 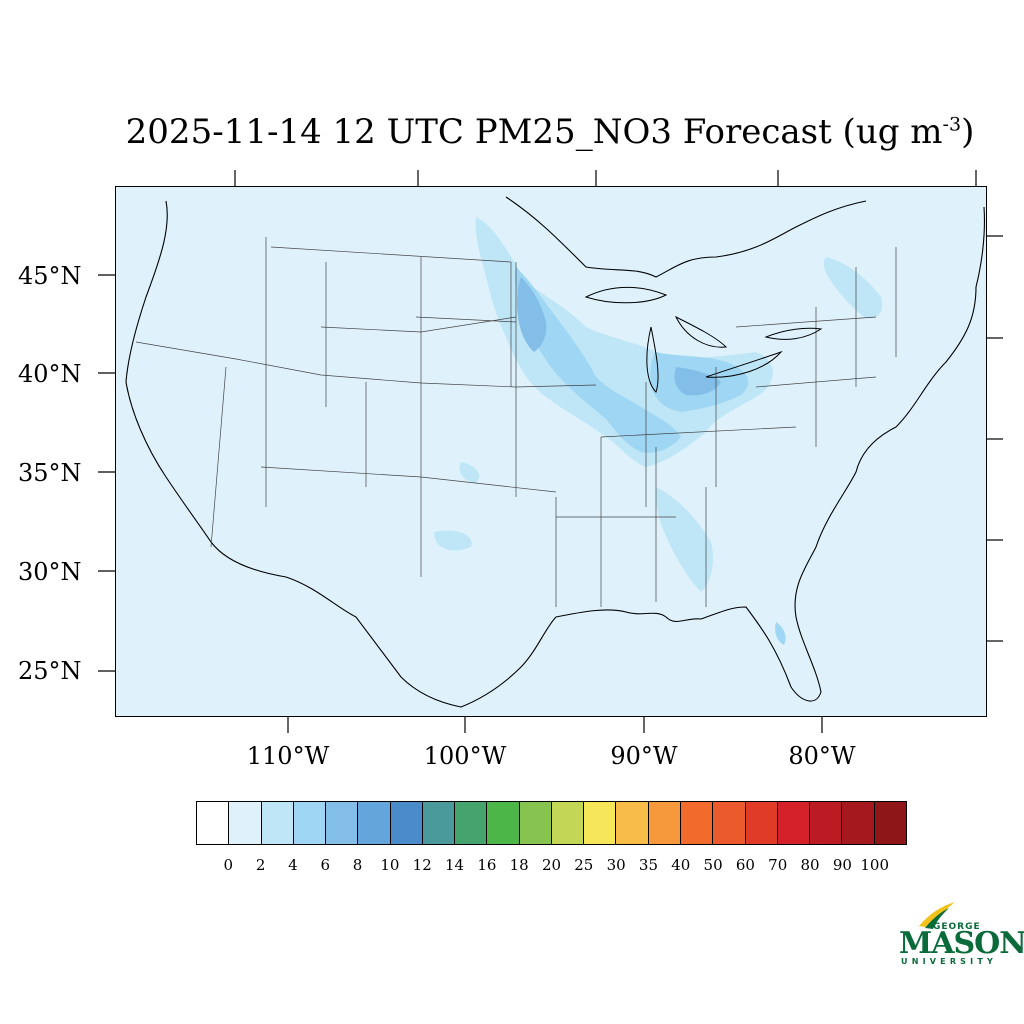 I want to click on logo-mason: MASON, so click(x=961, y=943).